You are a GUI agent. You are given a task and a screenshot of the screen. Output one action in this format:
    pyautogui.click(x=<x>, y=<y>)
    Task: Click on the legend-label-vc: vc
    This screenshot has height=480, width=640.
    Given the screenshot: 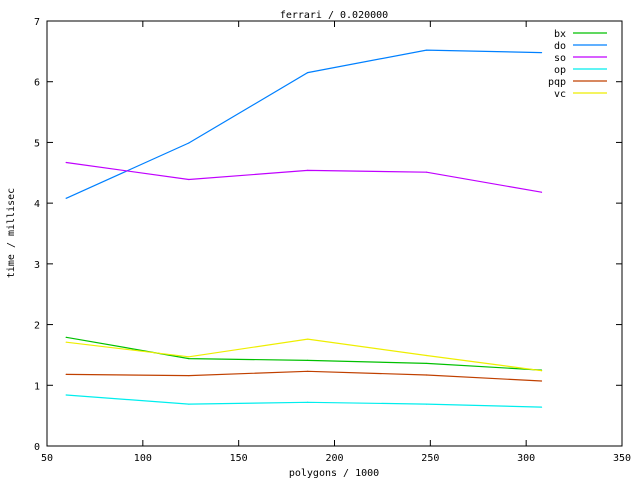 What is the action you would take?
    pyautogui.click(x=560, y=94)
    